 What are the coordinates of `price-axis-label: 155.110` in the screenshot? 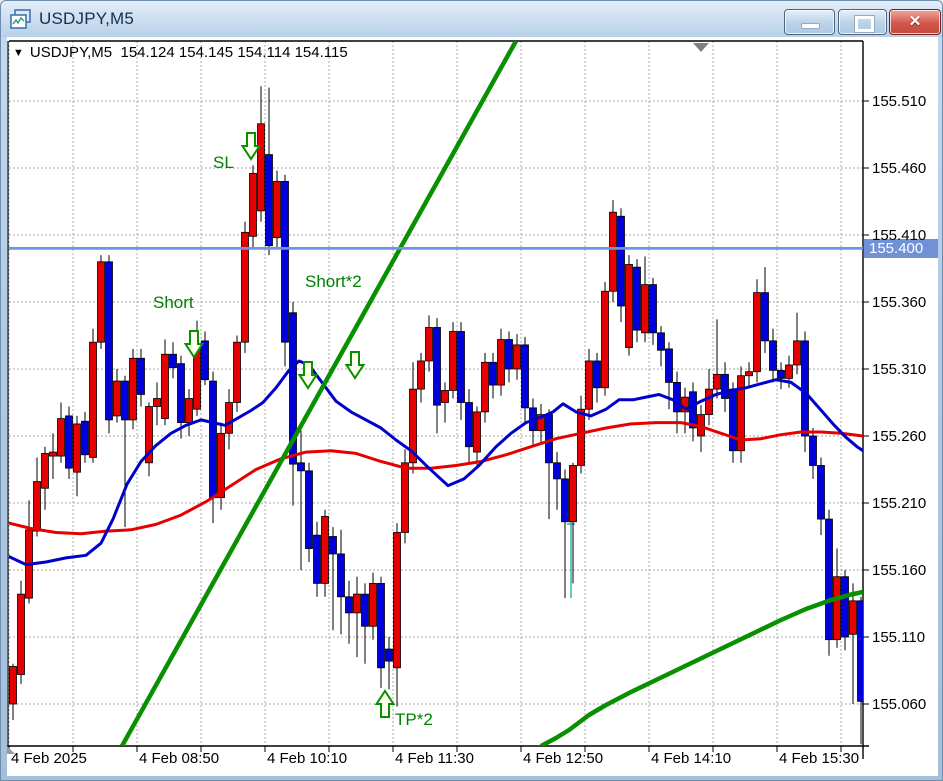 It's located at (899, 637).